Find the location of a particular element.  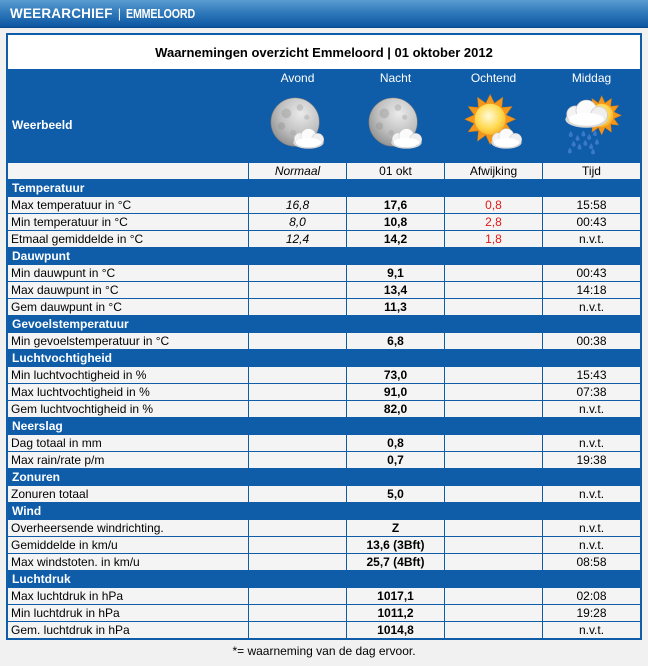

cell-value: 1011,2 is located at coordinates (395, 613).